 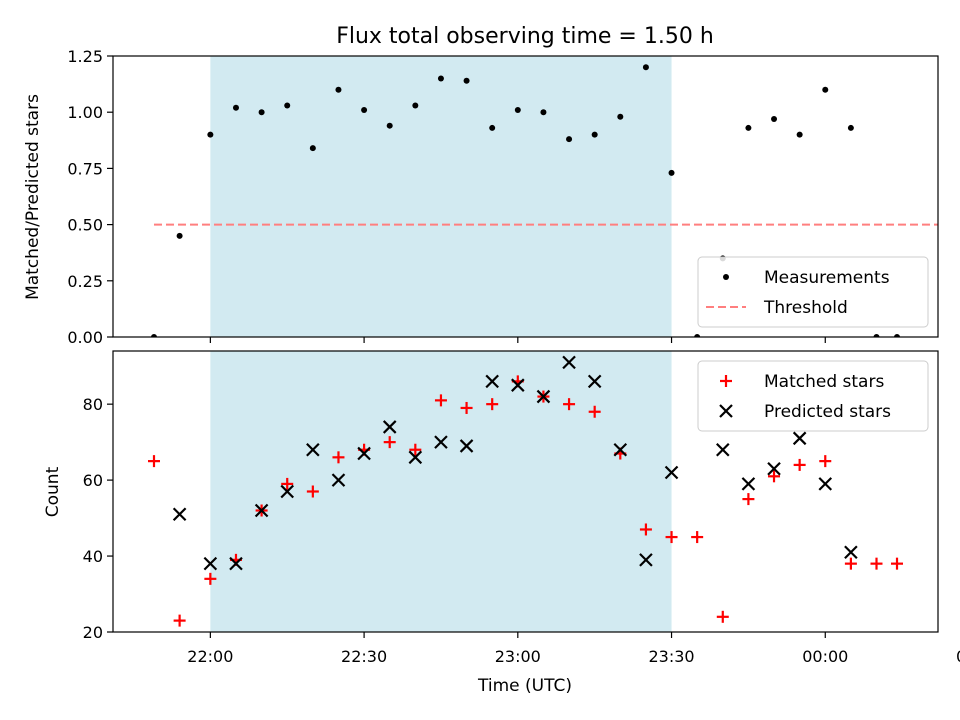 What do you see at coordinates (827, 412) in the screenshot?
I see `legend-label: Predicted stars` at bounding box center [827, 412].